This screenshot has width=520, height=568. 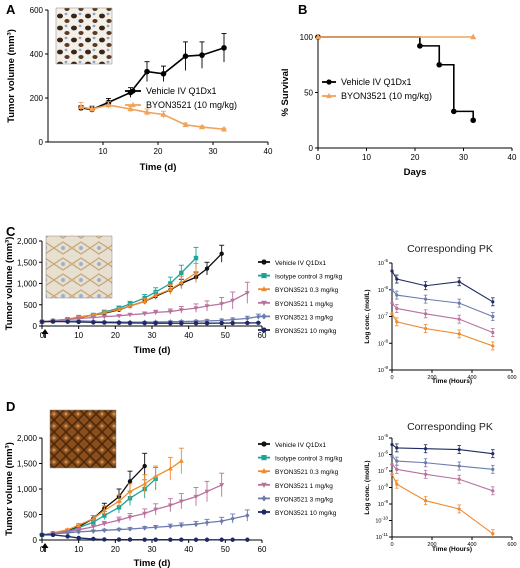 I want to click on C-PK-y-tick-label: 10⁻⁶, so click(x=383, y=289).